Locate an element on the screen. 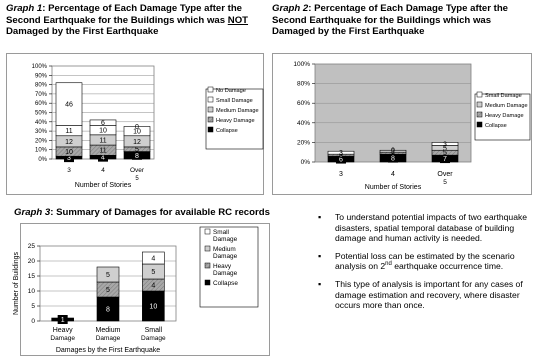 This screenshot has height=364, width=537. graph3-ytick-label: 25 is located at coordinates (32, 246).